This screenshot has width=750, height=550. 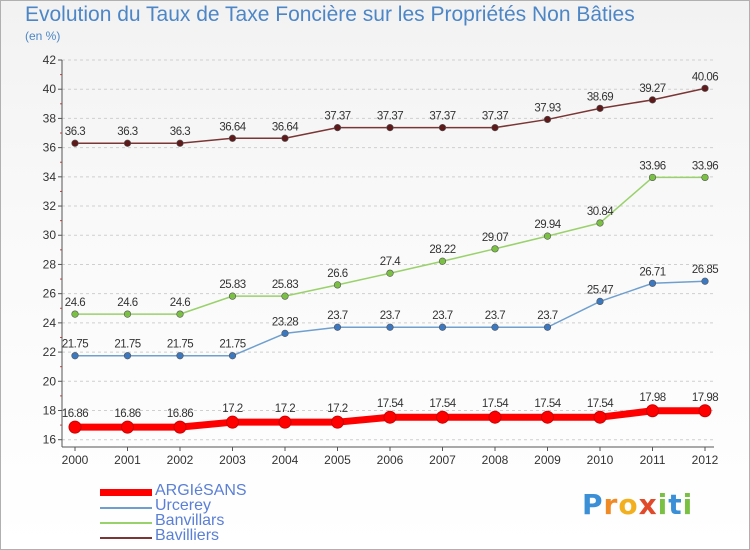 I want to click on data-label: 39.27, so click(x=652, y=89).